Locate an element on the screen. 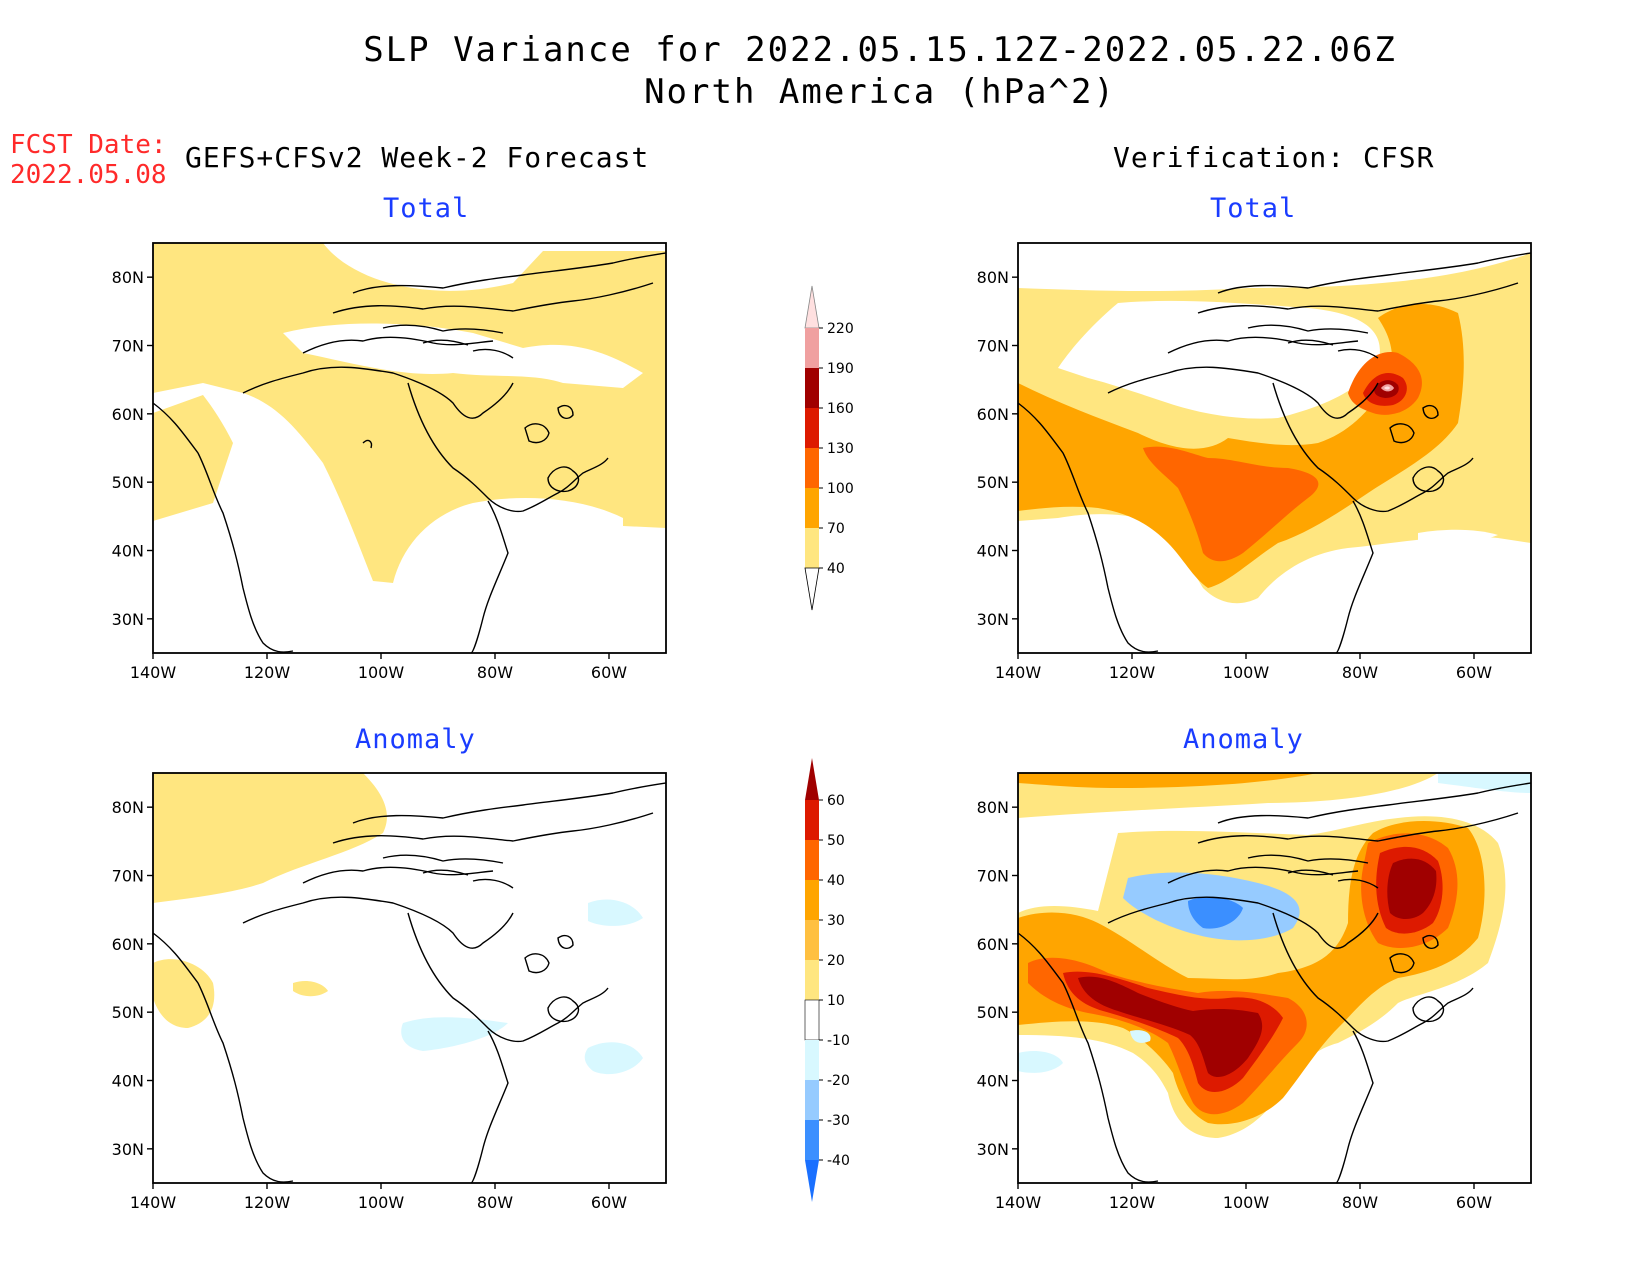 Image resolution: width=1650 pixels, height=1275 pixels. anomaly-colorbar: -40 -30 -20 -10 10 20 30 40 50 60 is located at coordinates (827, 980).